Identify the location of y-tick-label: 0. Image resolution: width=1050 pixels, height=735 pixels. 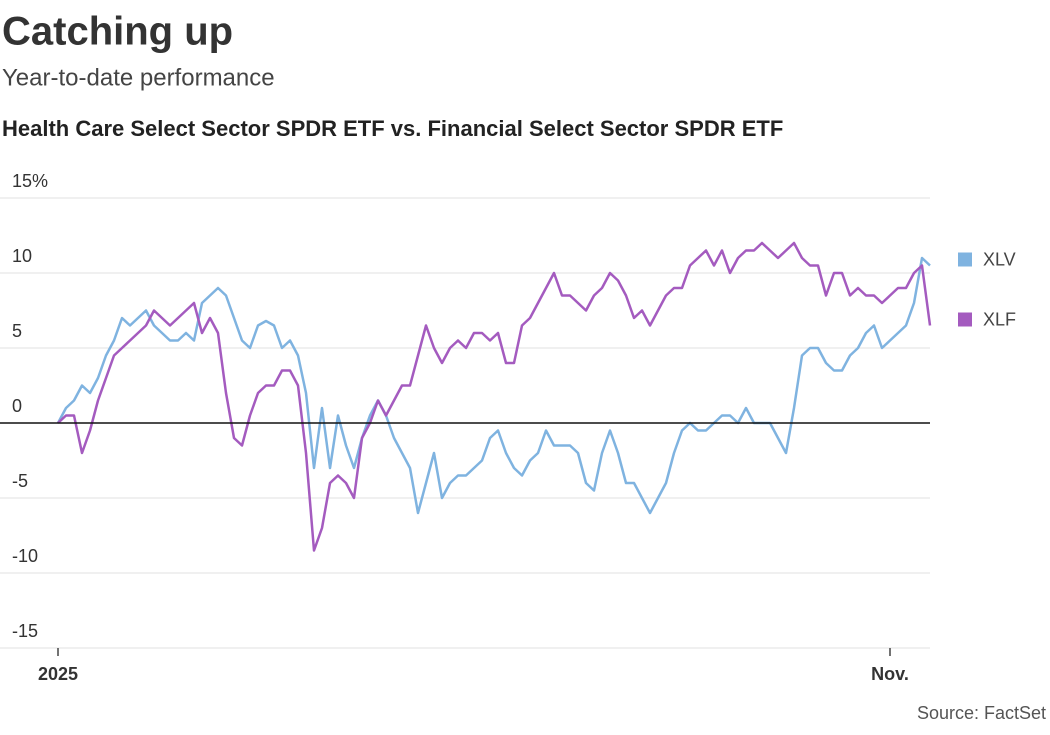
(17, 406).